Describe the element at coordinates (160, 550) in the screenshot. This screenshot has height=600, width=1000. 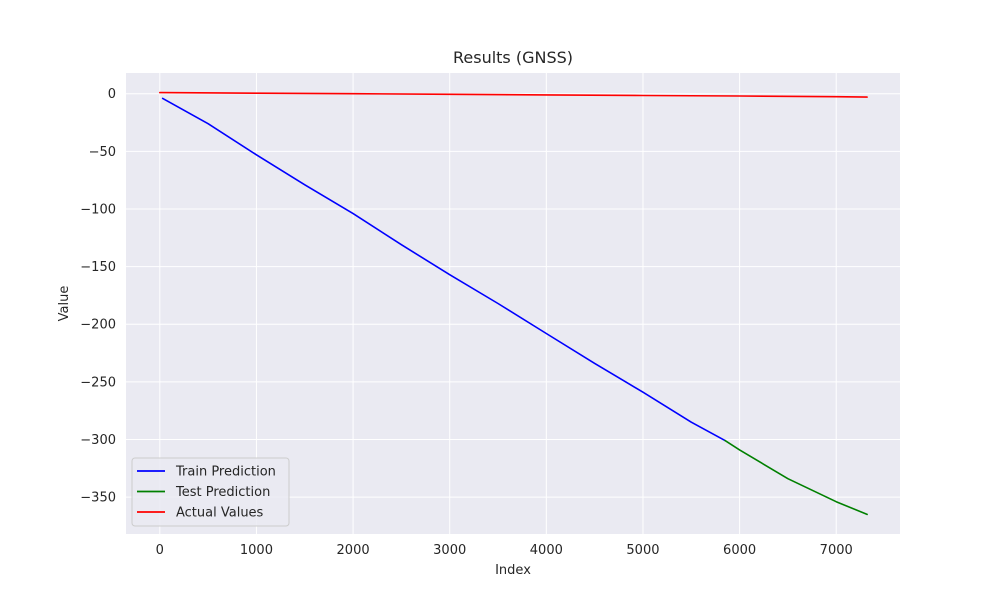
I see `x-tick-label: 0` at that location.